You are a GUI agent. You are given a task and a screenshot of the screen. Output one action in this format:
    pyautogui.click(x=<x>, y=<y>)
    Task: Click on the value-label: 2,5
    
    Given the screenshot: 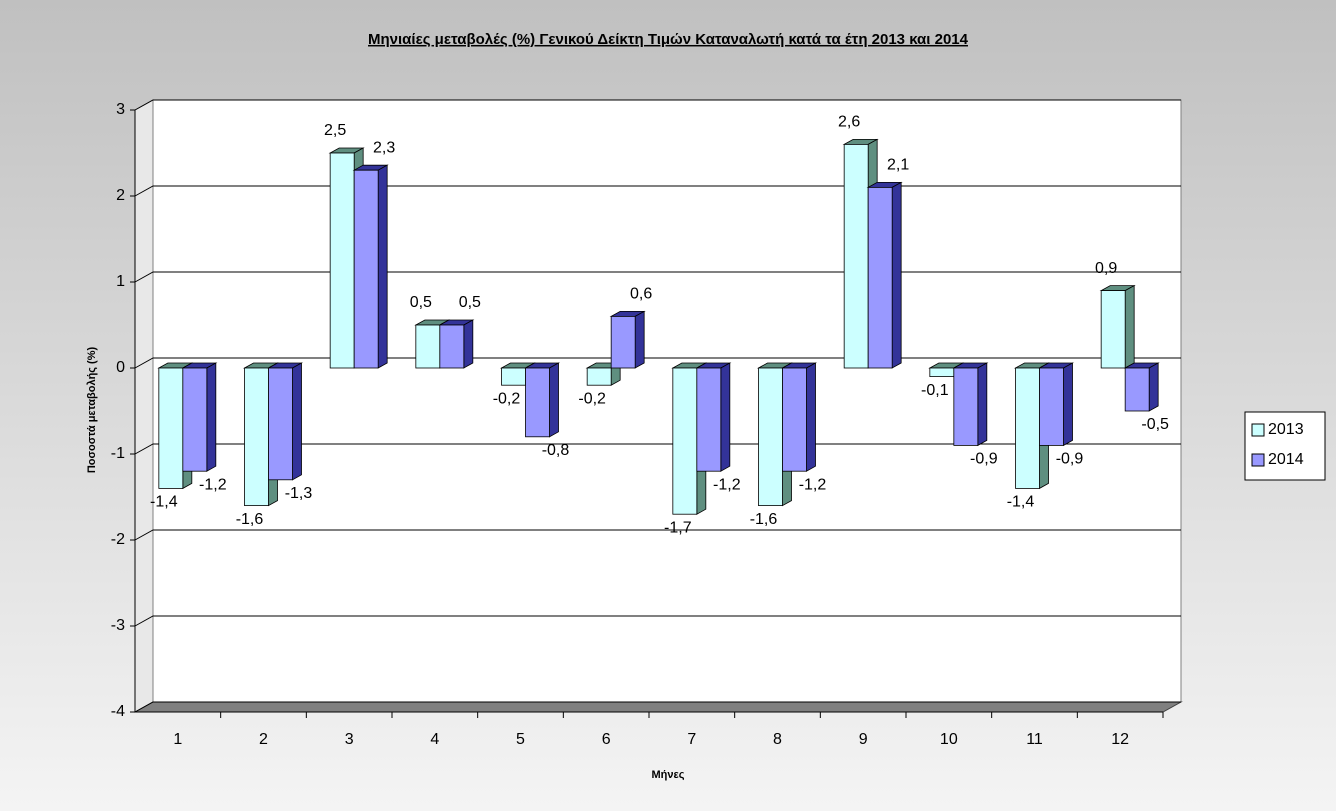 What is the action you would take?
    pyautogui.click(x=335, y=130)
    